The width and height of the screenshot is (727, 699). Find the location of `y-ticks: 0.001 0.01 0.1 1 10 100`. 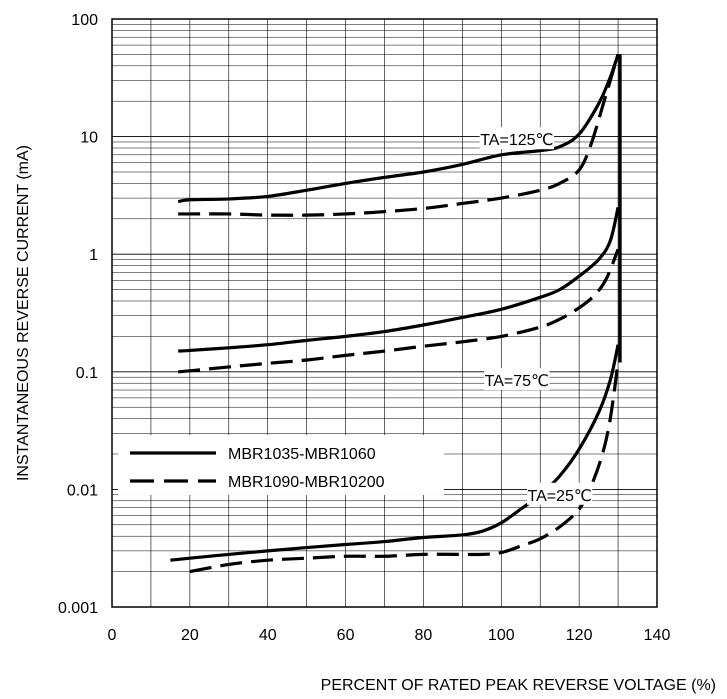

y-ticks: 0.001 0.01 0.1 1 10 100 is located at coordinates (78, 314).